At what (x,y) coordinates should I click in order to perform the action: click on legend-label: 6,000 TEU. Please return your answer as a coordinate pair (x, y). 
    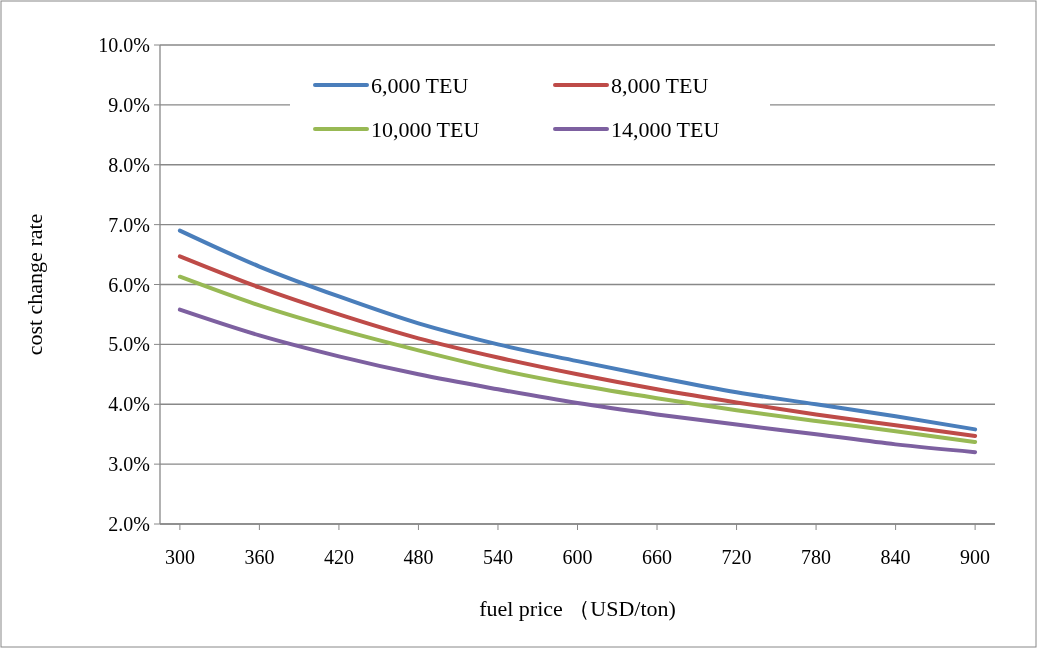
    Looking at the image, I should click on (420, 85).